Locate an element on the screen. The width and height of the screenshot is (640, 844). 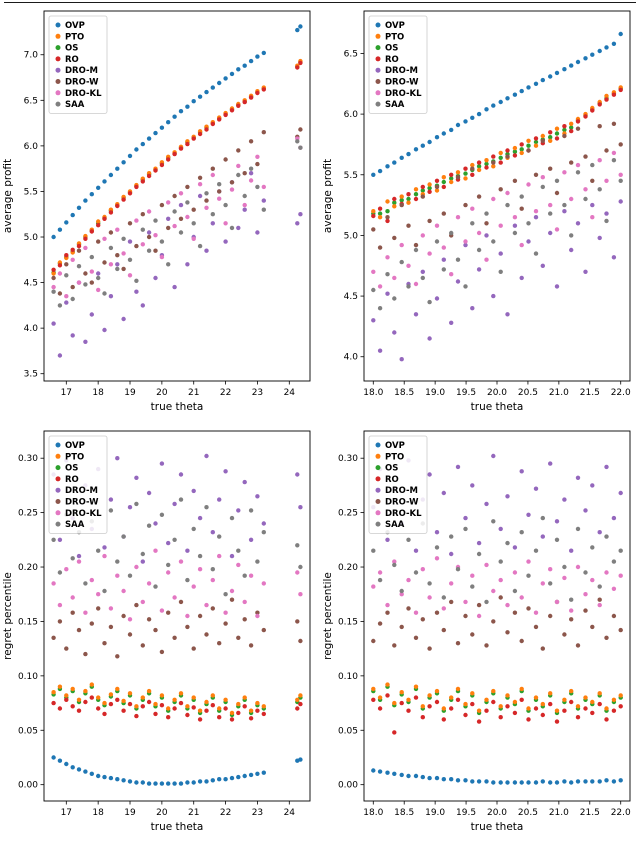
series-OVP is located at coordinates (497, 776).